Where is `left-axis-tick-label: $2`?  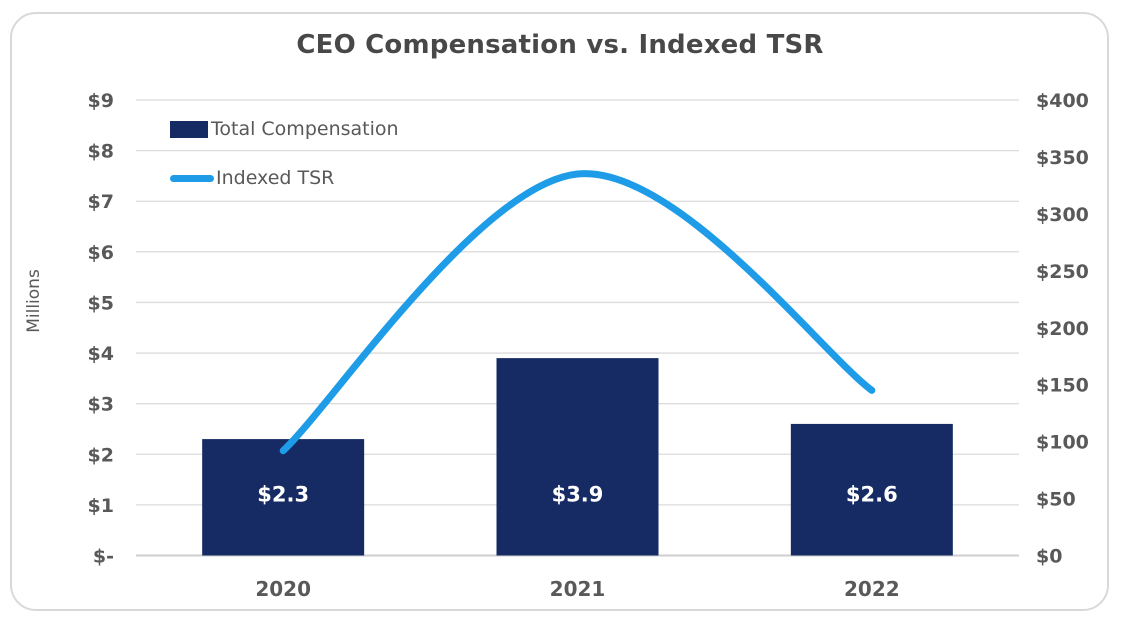 left-axis-tick-label: $2 is located at coordinates (101, 455).